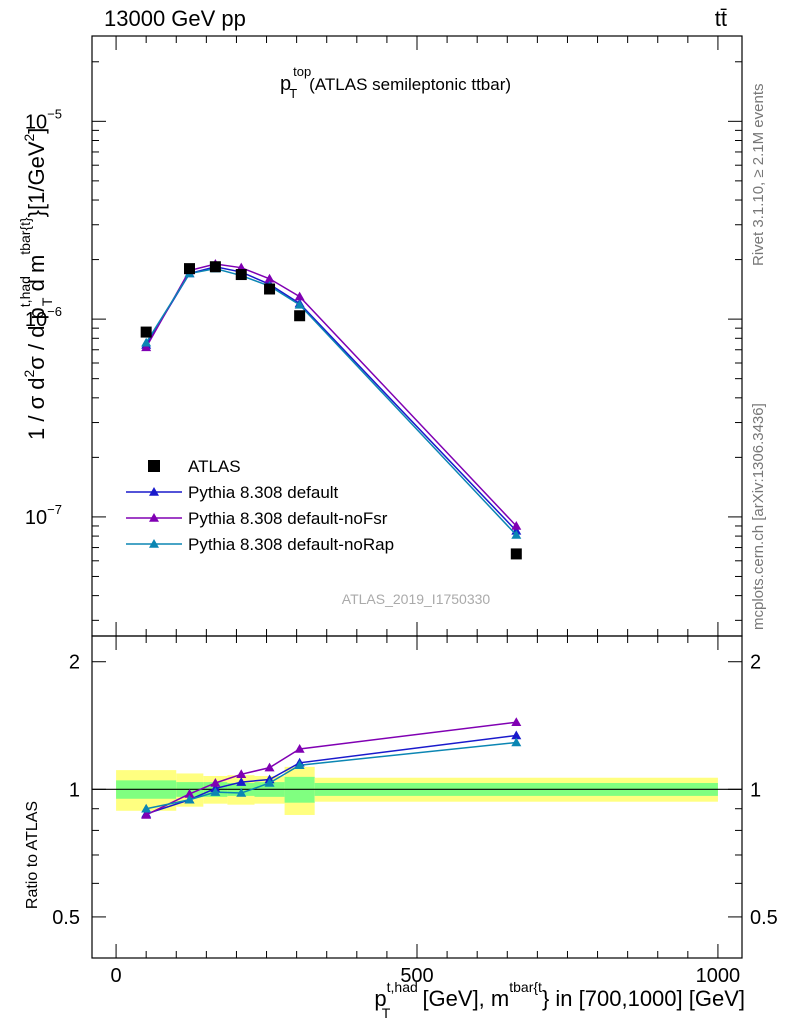  I want to click on lower-y-tick-label: 0.5, so click(66, 918).